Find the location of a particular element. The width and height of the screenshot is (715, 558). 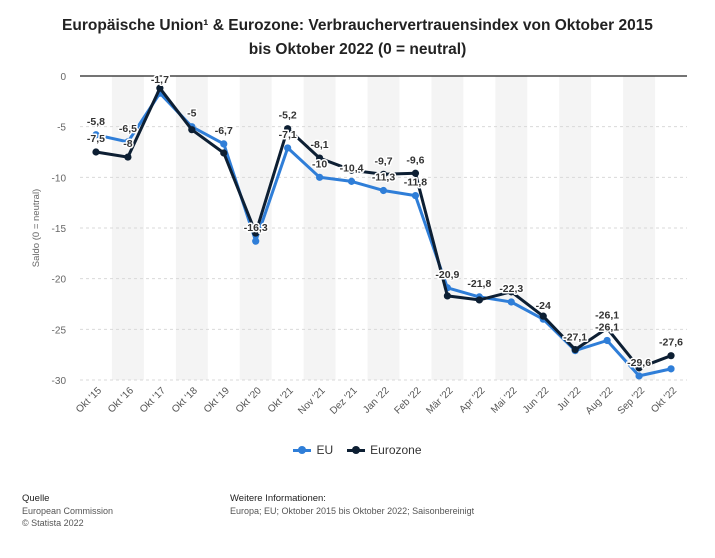

data-label-eu: -10 is located at coordinates (319, 164).